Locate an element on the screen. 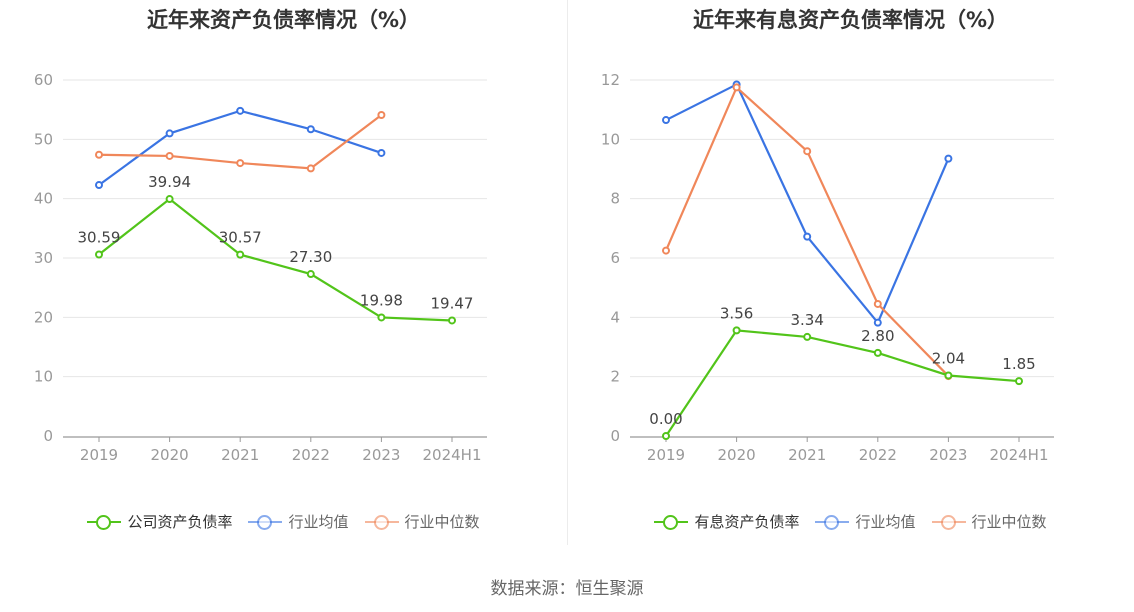  y-tick-label: 8 is located at coordinates (615, 199).